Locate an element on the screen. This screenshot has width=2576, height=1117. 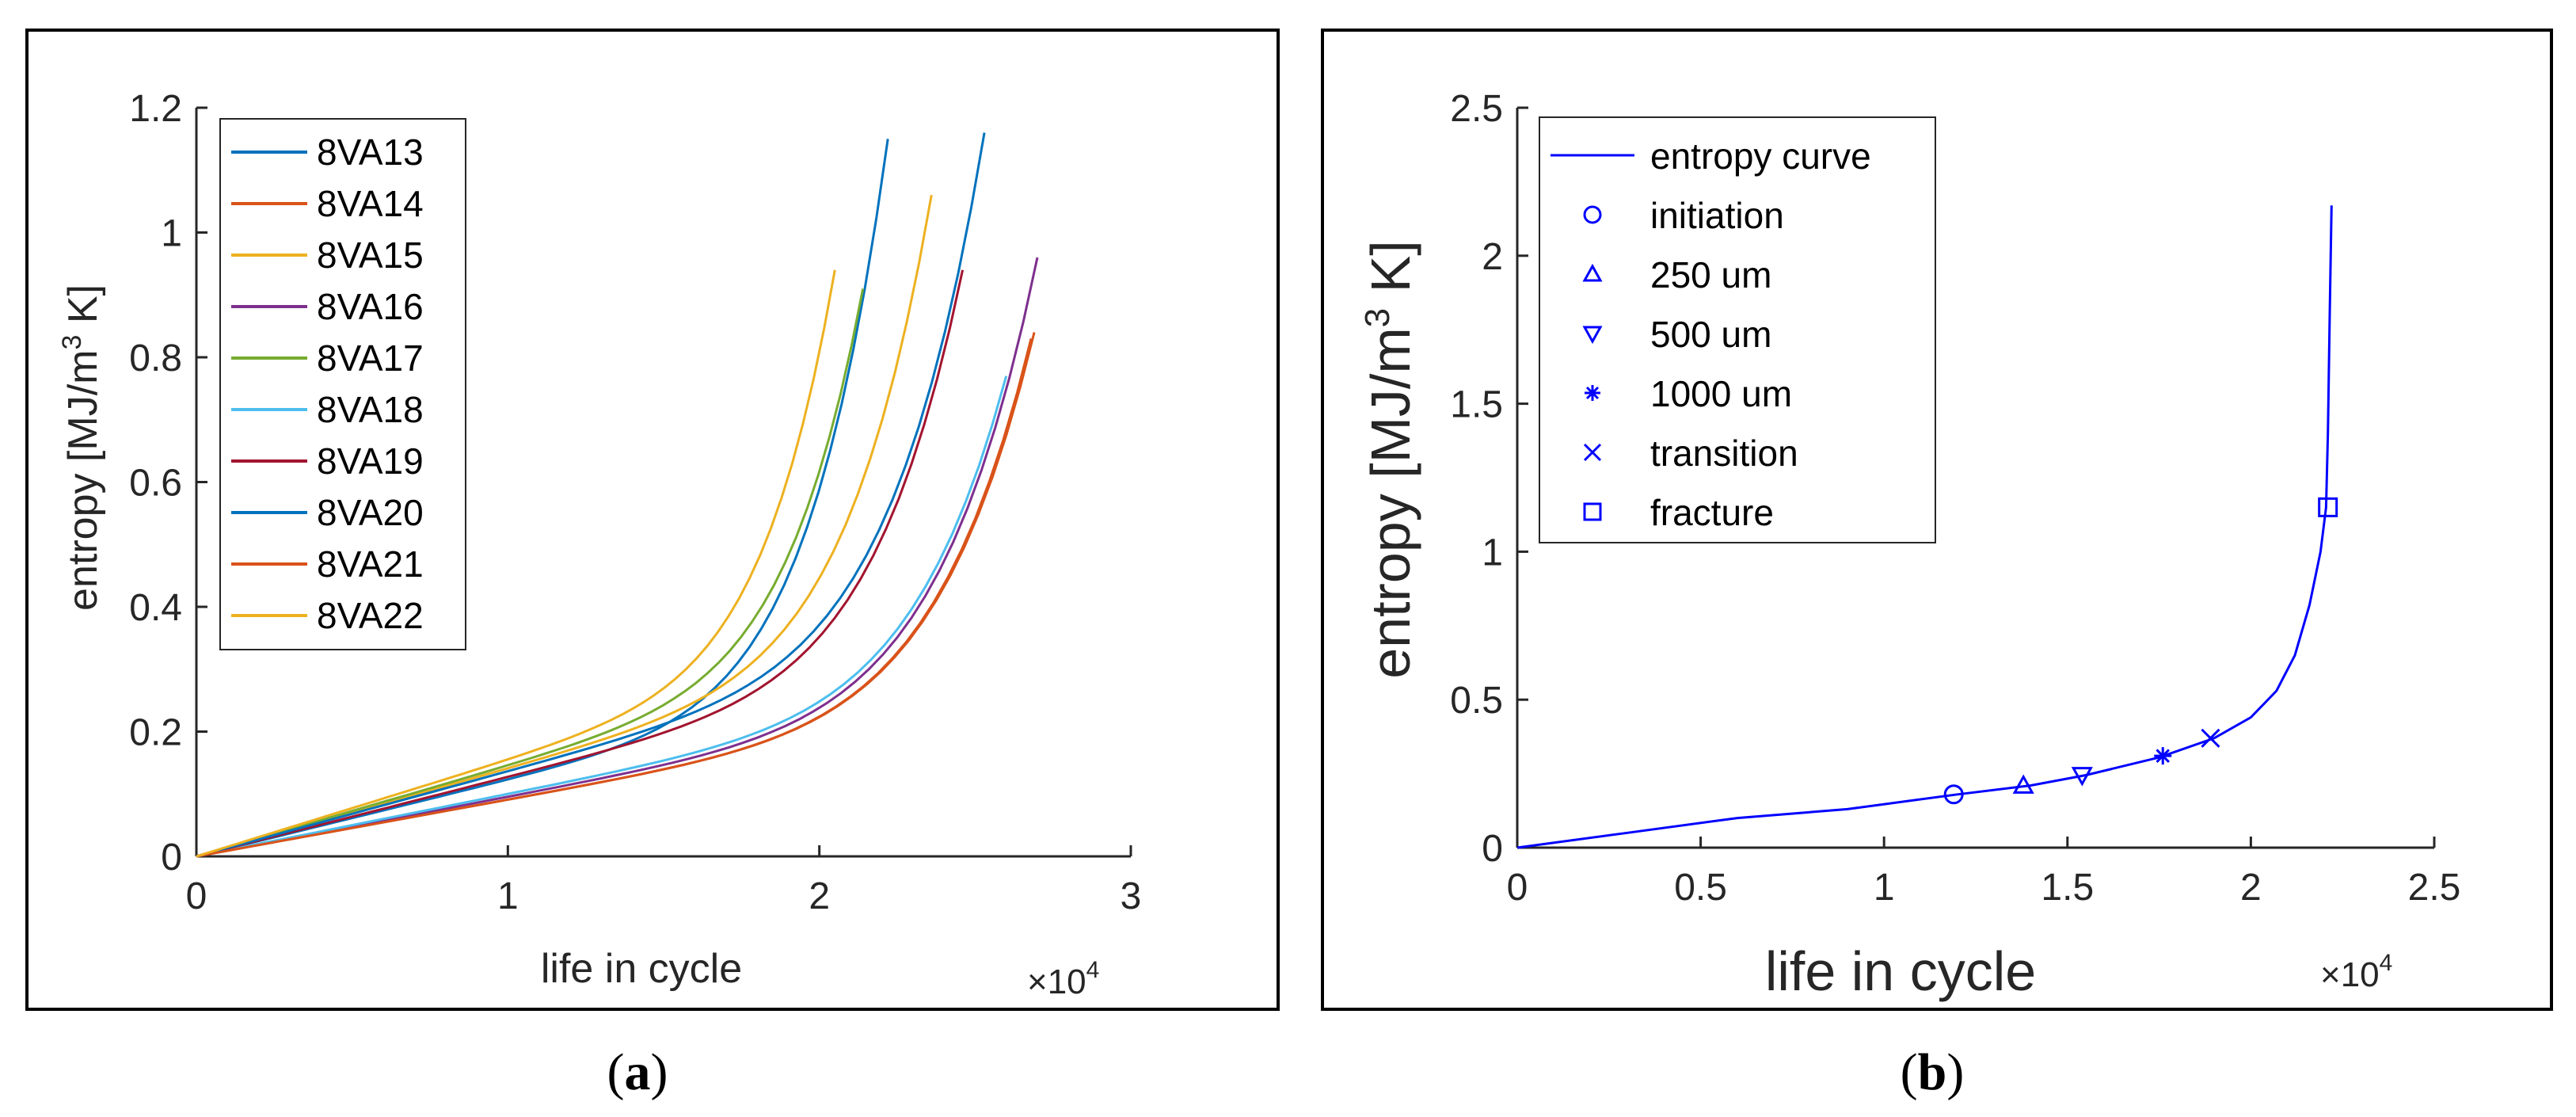
legend-label: transition is located at coordinates (1724, 453).